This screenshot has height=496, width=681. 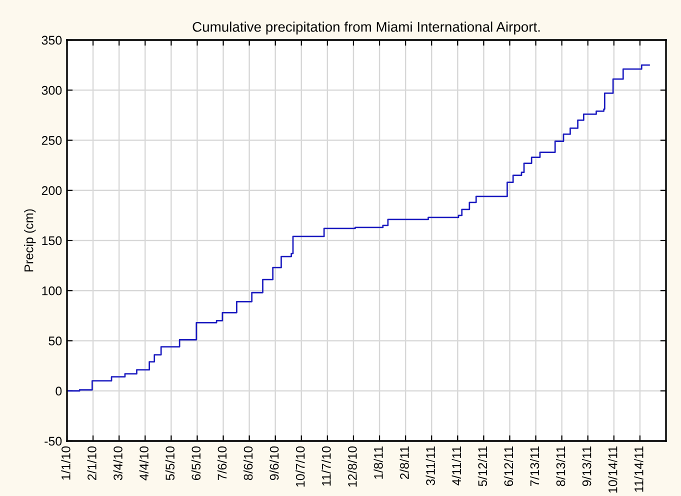 What do you see at coordinates (352, 466) in the screenshot?
I see `x-tick-label: 12/8/10` at bounding box center [352, 466].